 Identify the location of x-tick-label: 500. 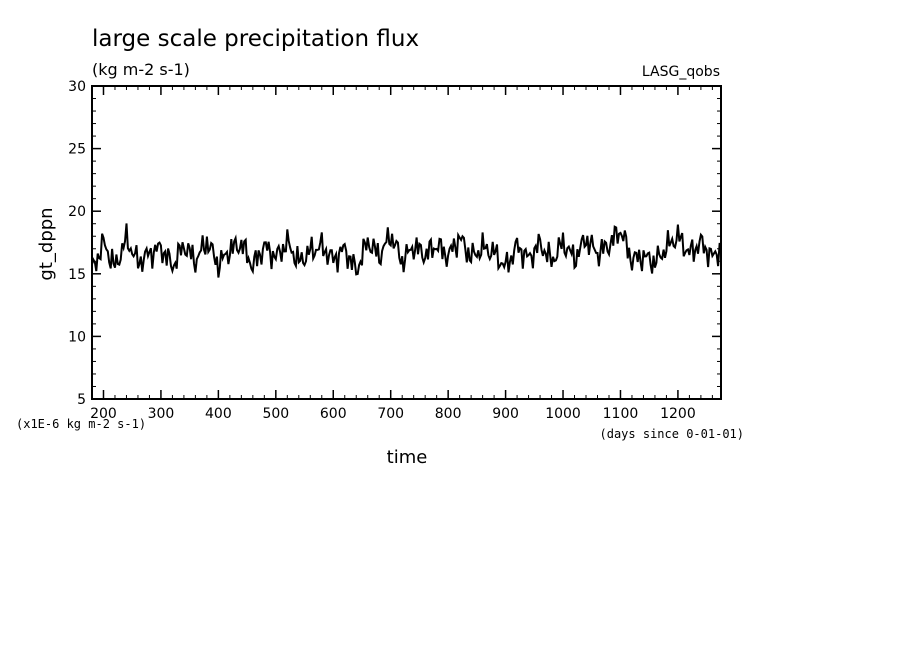
(275, 414).